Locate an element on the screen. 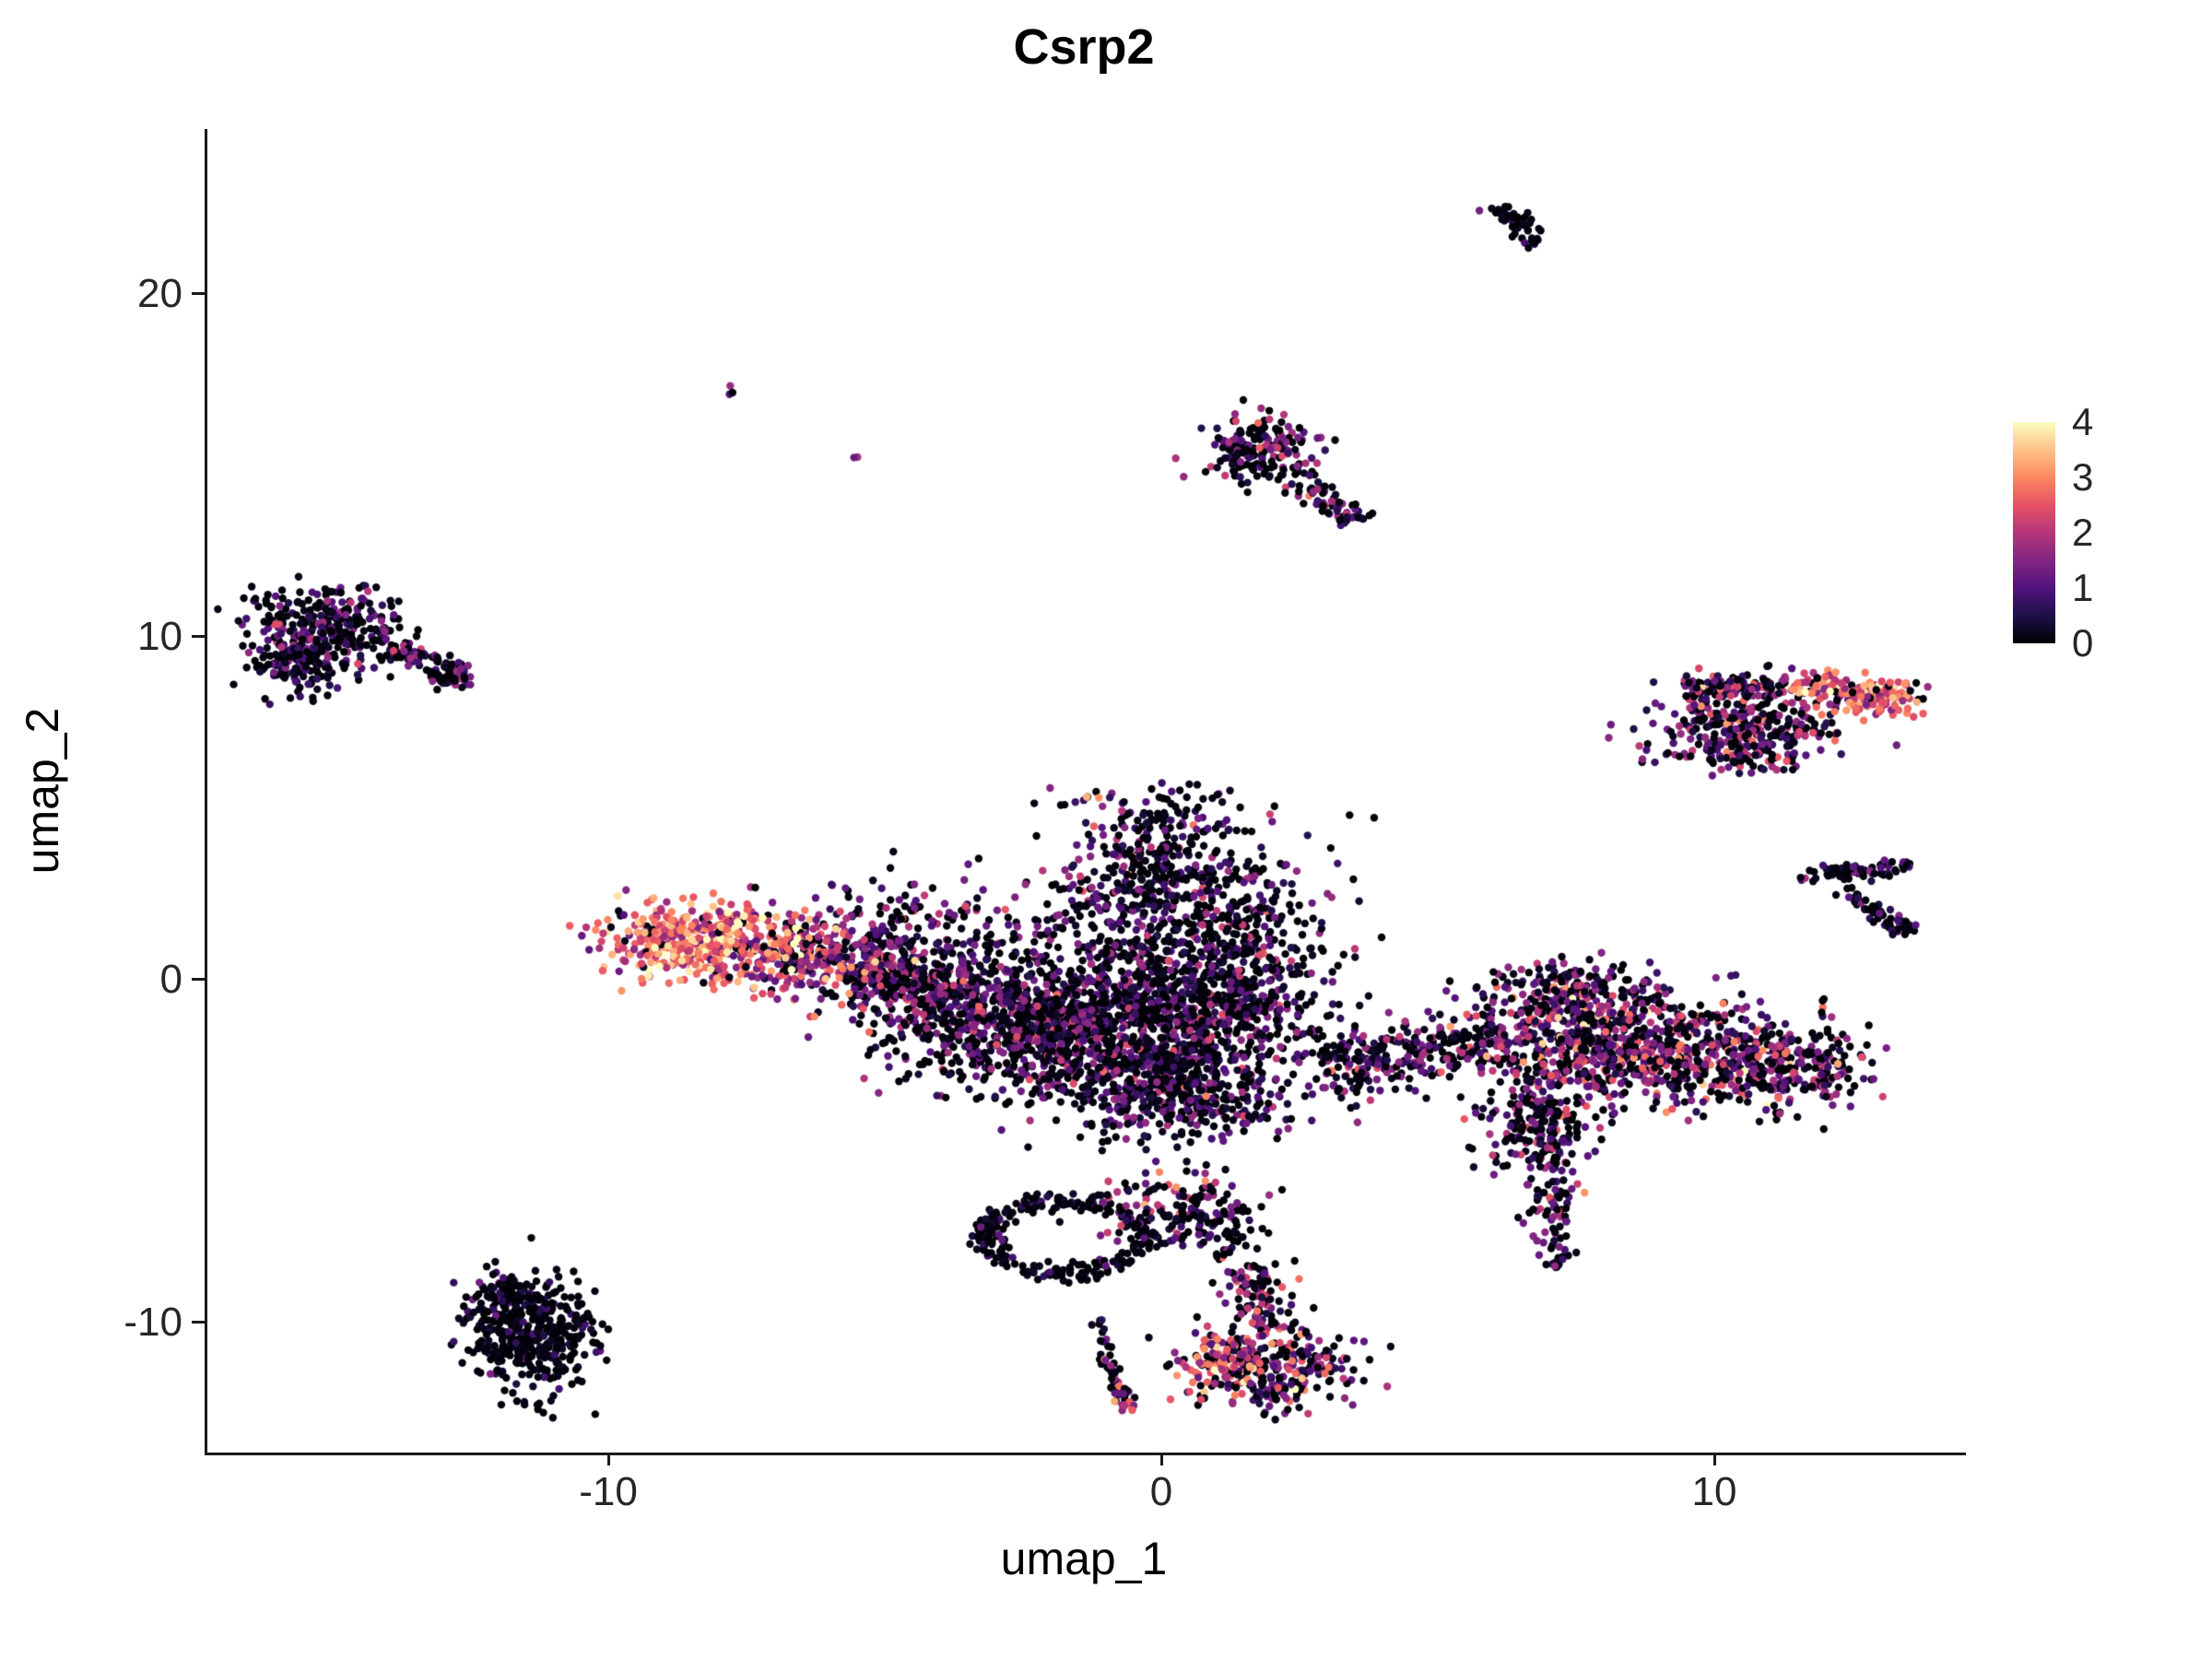 The height and width of the screenshot is (1659, 2212). y-tick-label: 10 is located at coordinates (159, 636).